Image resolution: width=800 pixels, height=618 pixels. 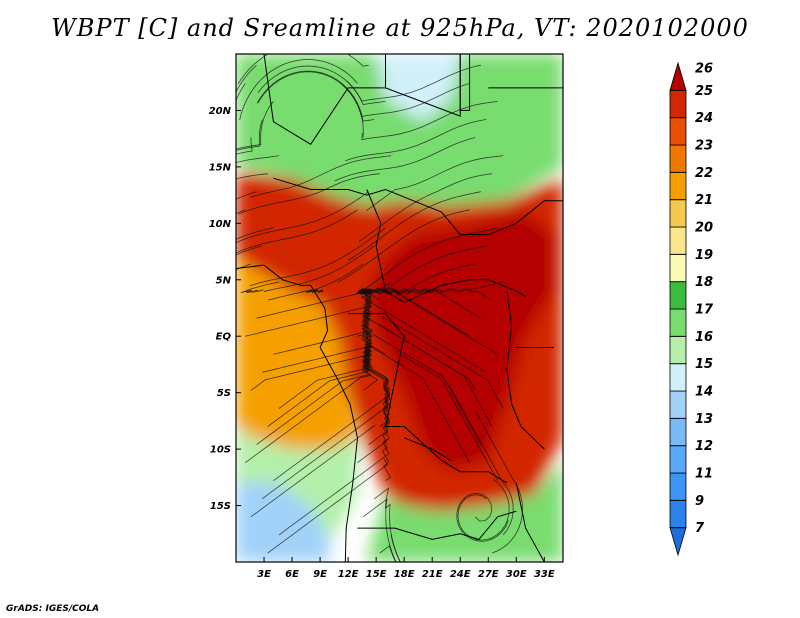 I want to click on colorbar-label-11: 11, so click(x=704, y=474).